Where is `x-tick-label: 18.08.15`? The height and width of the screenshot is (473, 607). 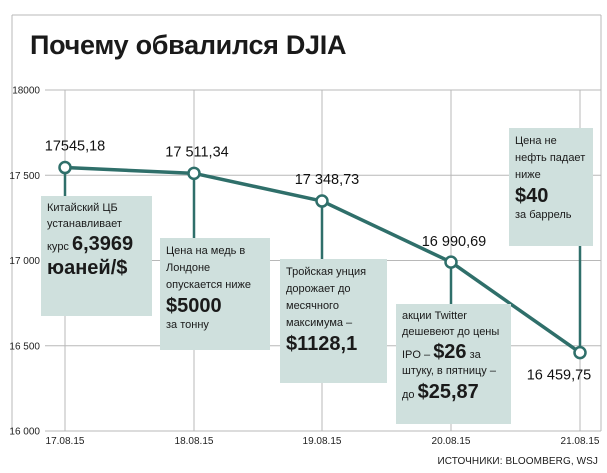
x-tick-label: 18.08.15 is located at coordinates (194, 441).